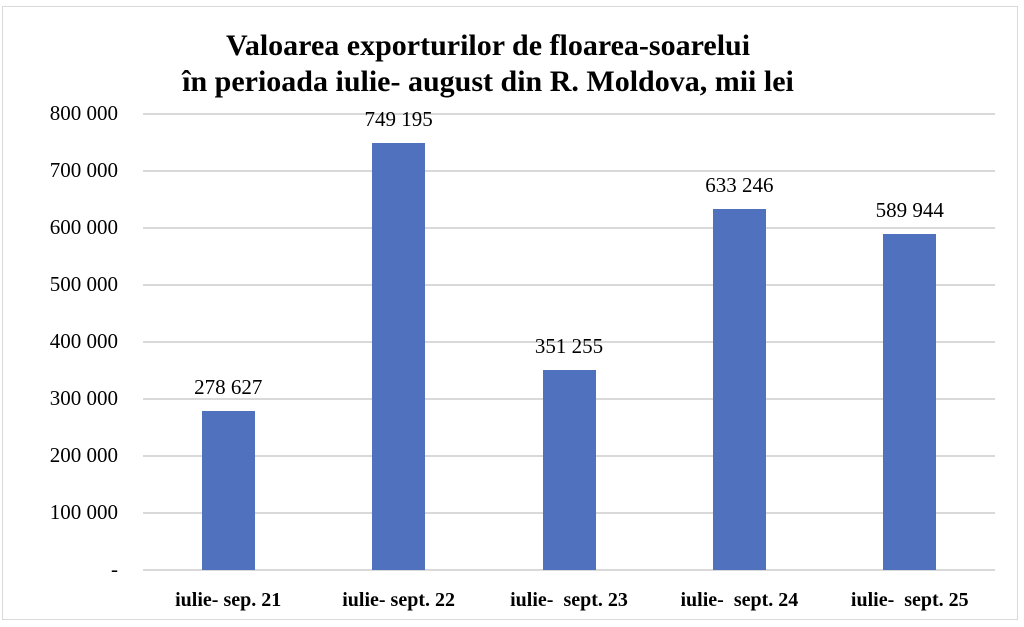 This screenshot has height=627, width=1024. What do you see at coordinates (398, 118) in the screenshot?
I see `data-label: 749 195` at bounding box center [398, 118].